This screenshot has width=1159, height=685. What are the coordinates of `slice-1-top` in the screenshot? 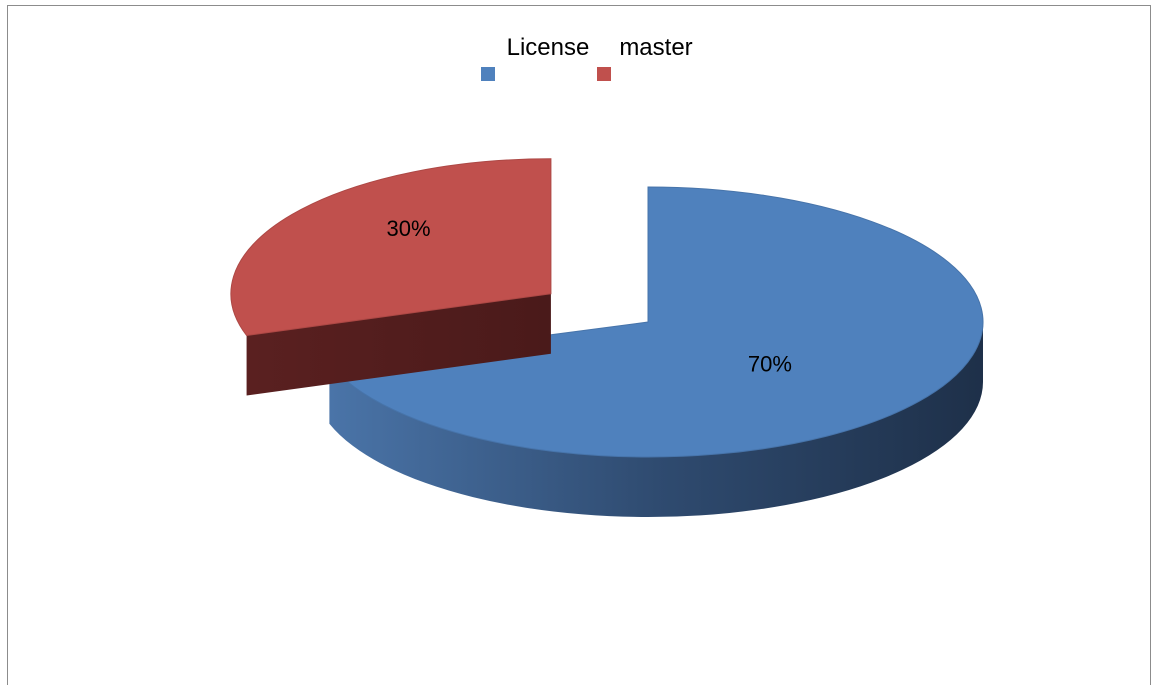 It's located at (391, 247).